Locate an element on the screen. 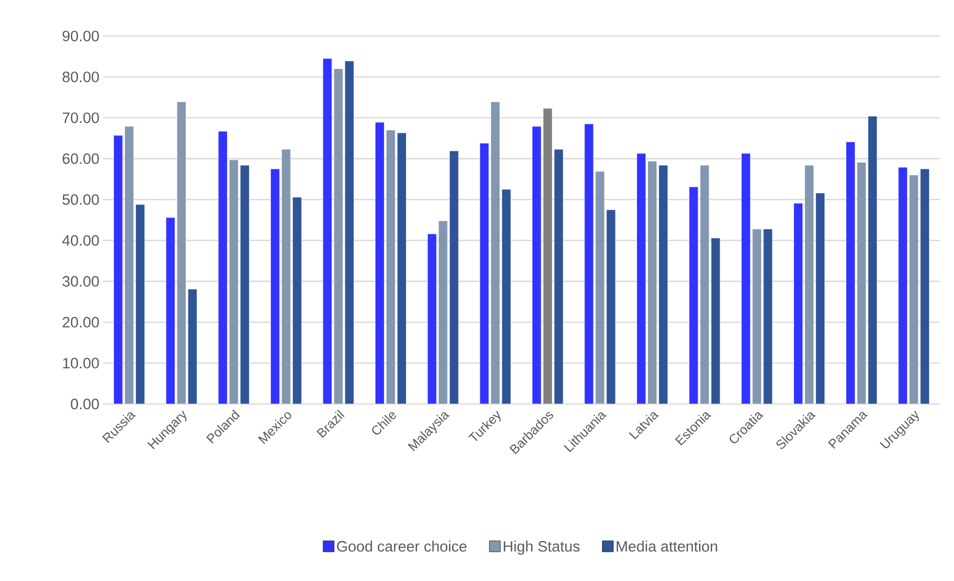 The height and width of the screenshot is (581, 954). y-tick-label: 30.00 is located at coordinates (80, 281).